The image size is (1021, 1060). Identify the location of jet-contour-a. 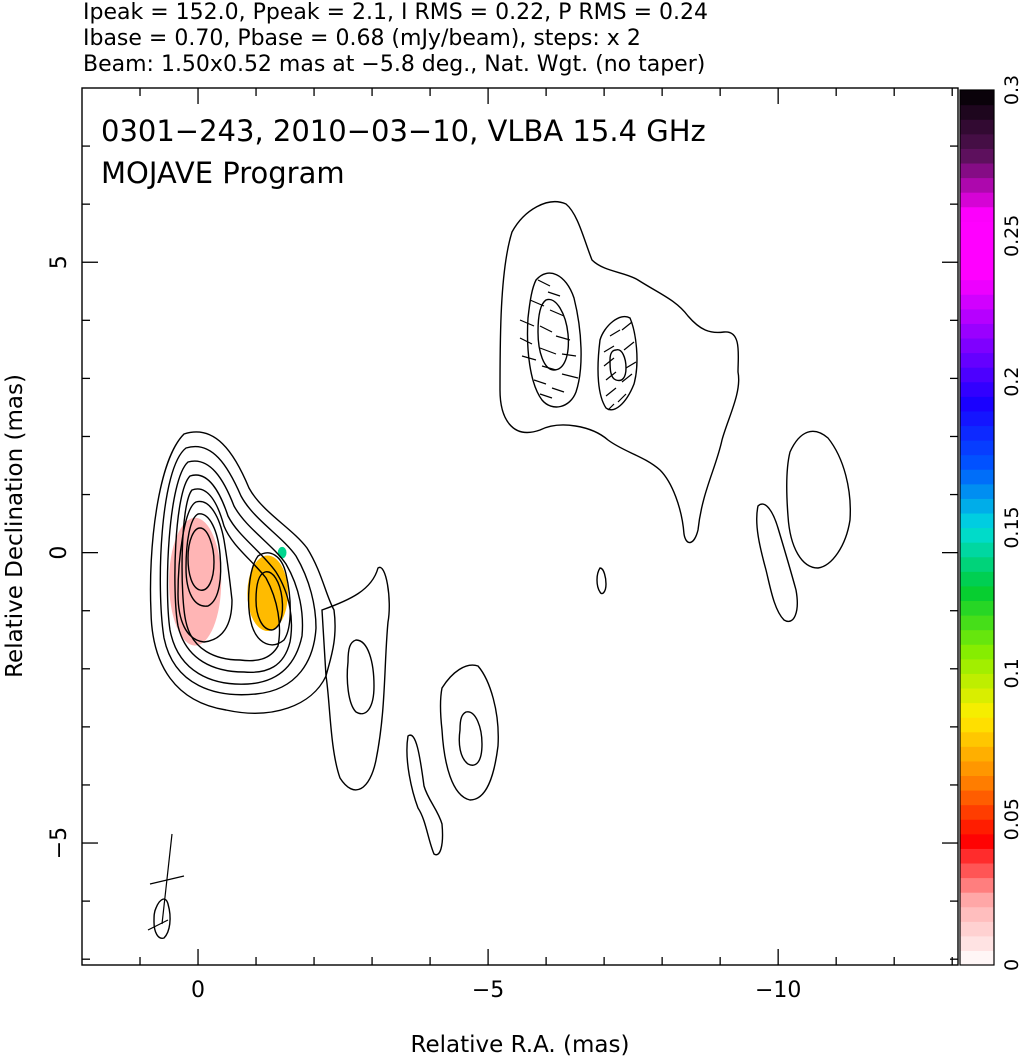
(355, 678).